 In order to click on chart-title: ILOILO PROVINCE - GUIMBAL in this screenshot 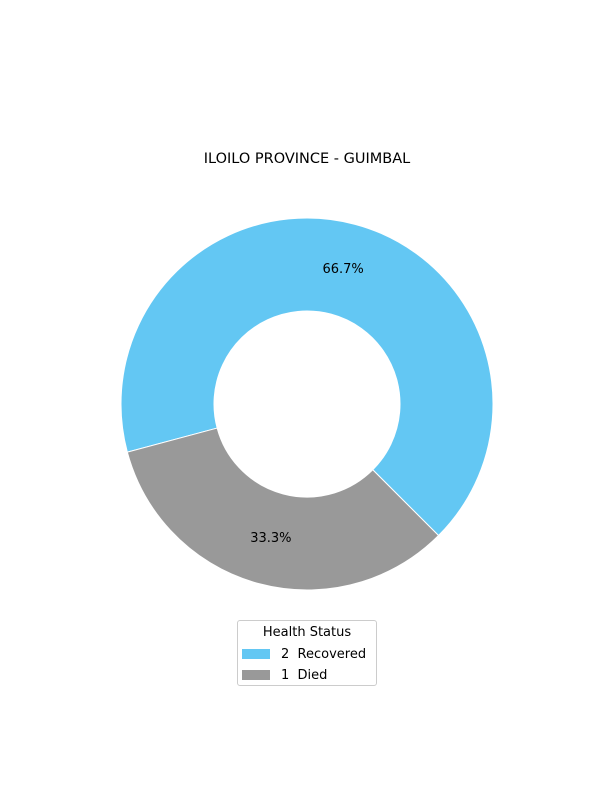, I will do `click(307, 159)`.